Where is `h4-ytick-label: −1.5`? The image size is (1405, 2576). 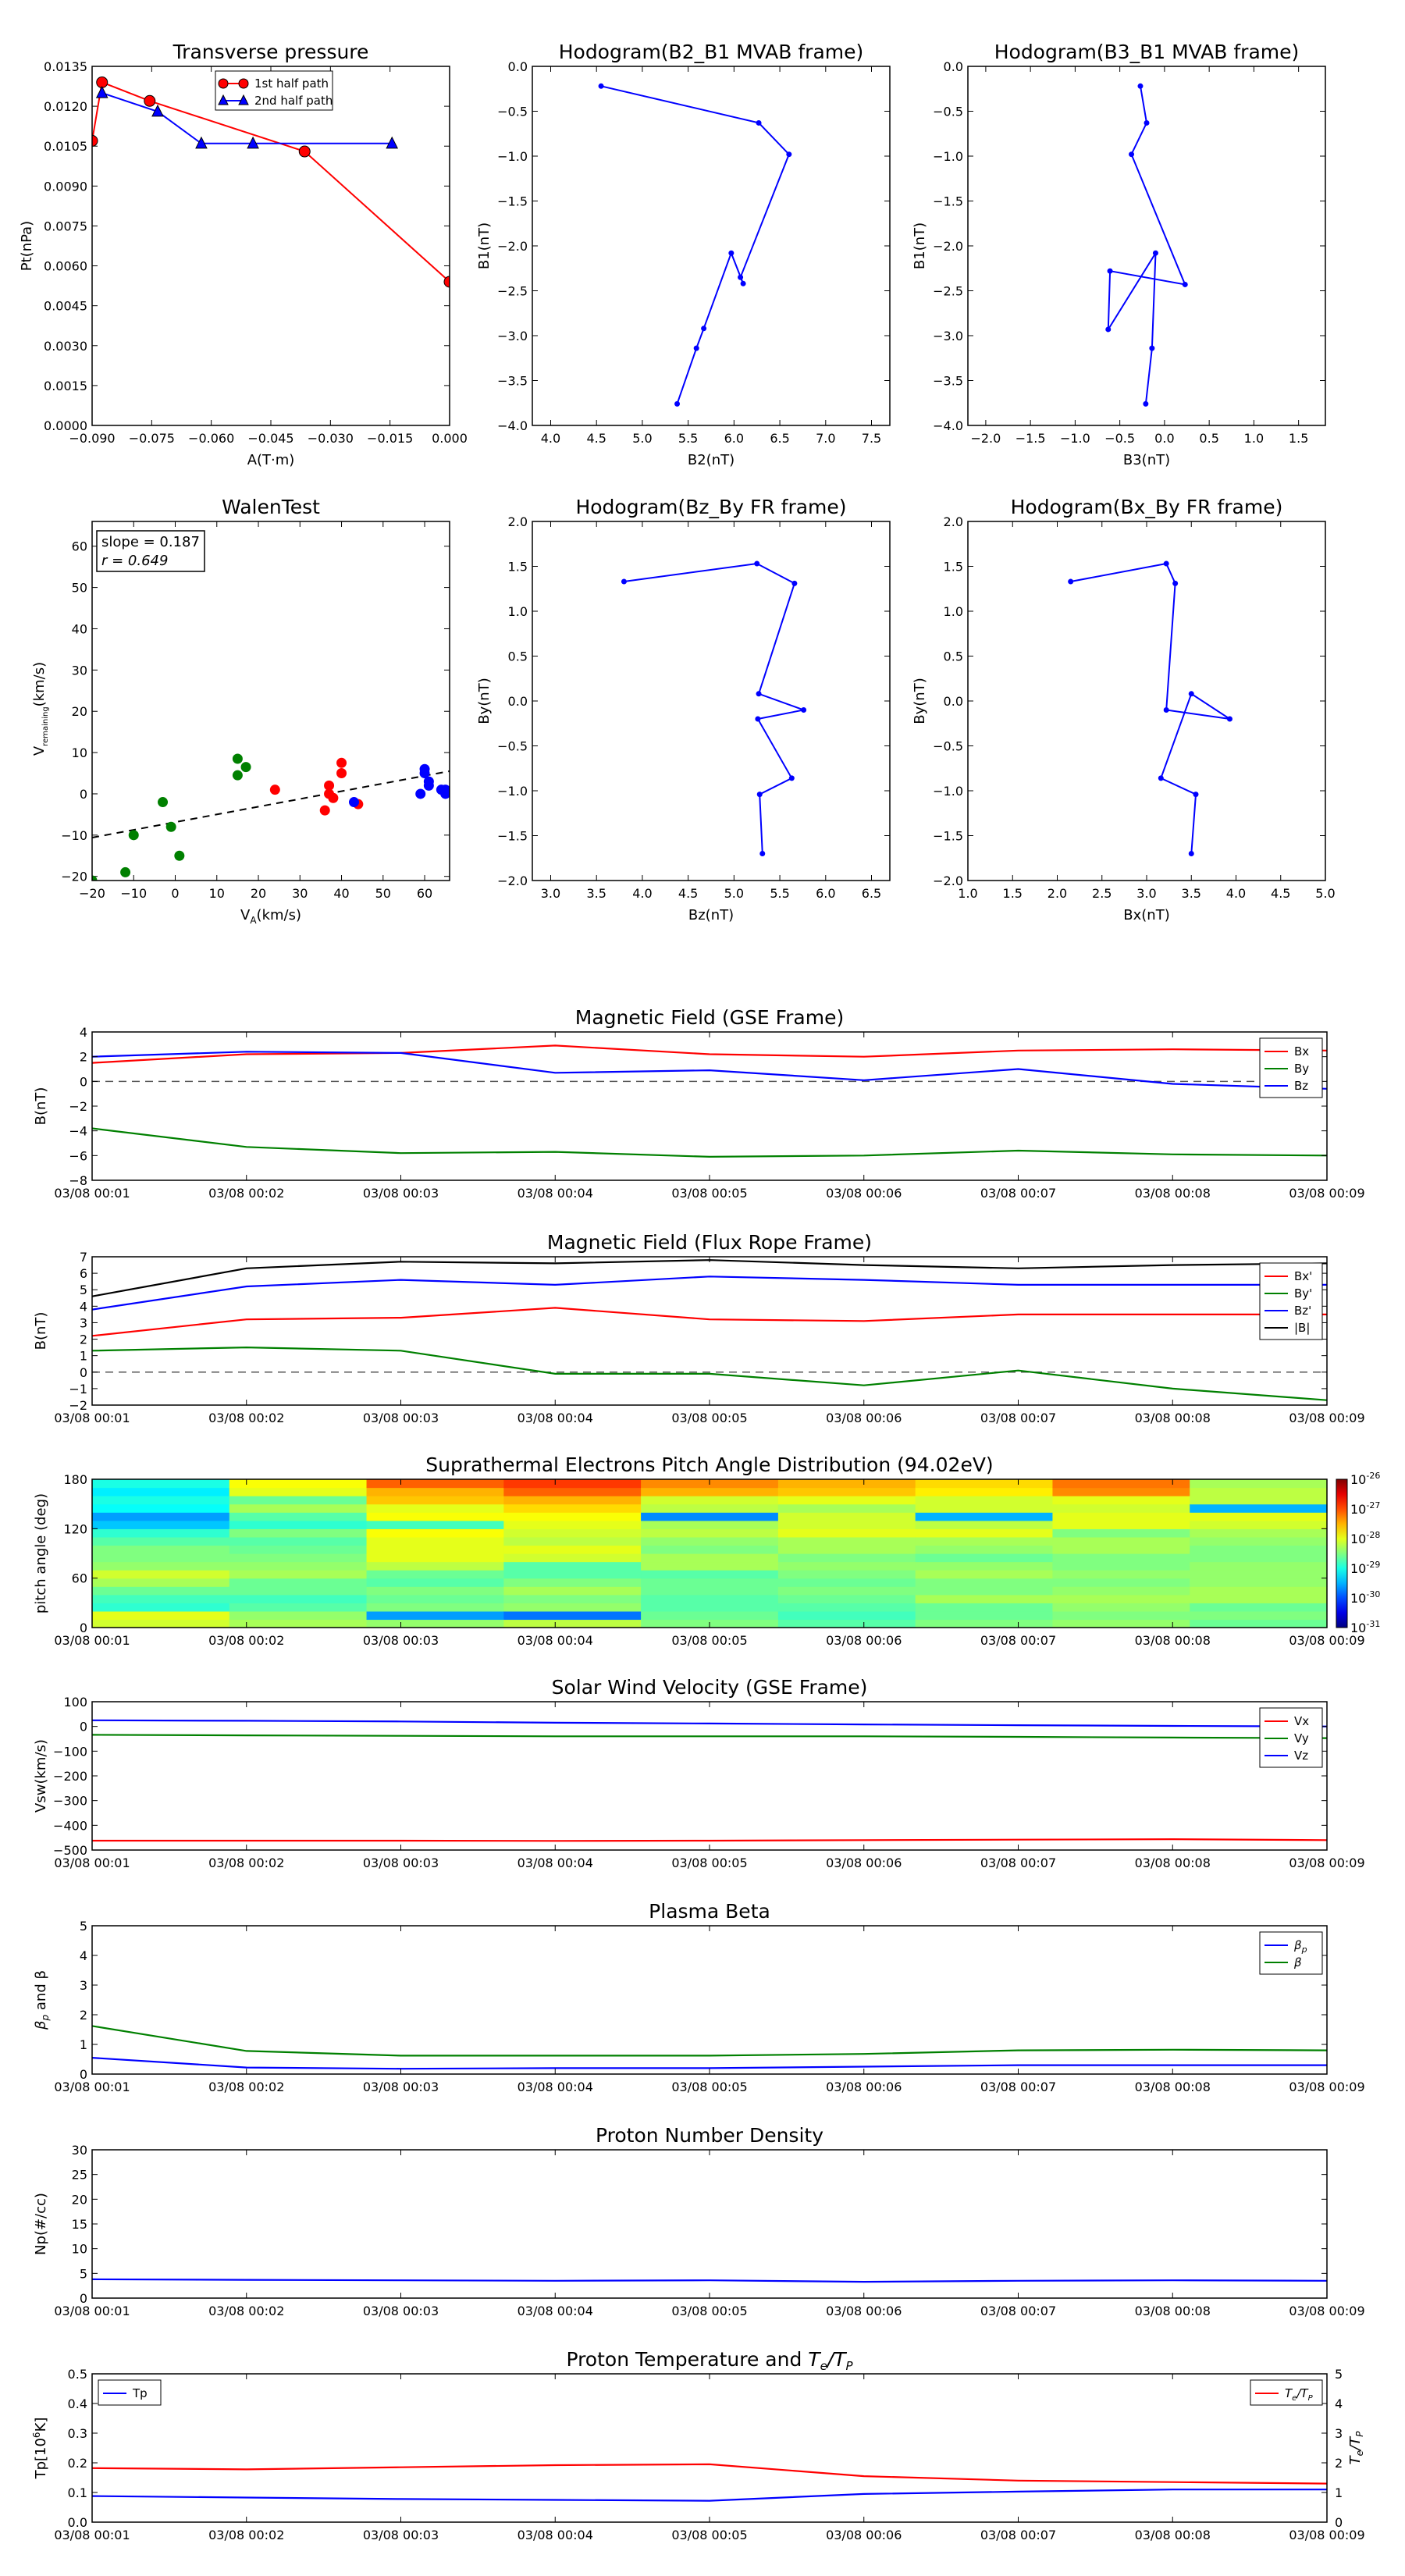
h4-ytick-label: −1.5 is located at coordinates (948, 836).